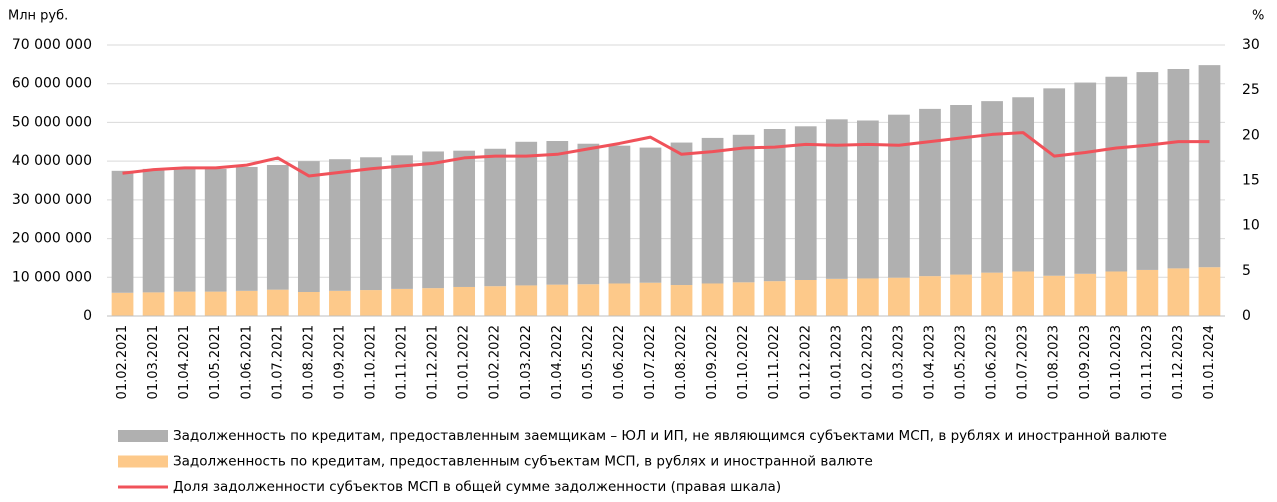  I want to click on x-tick-label: 01.10.2022, so click(743, 362).